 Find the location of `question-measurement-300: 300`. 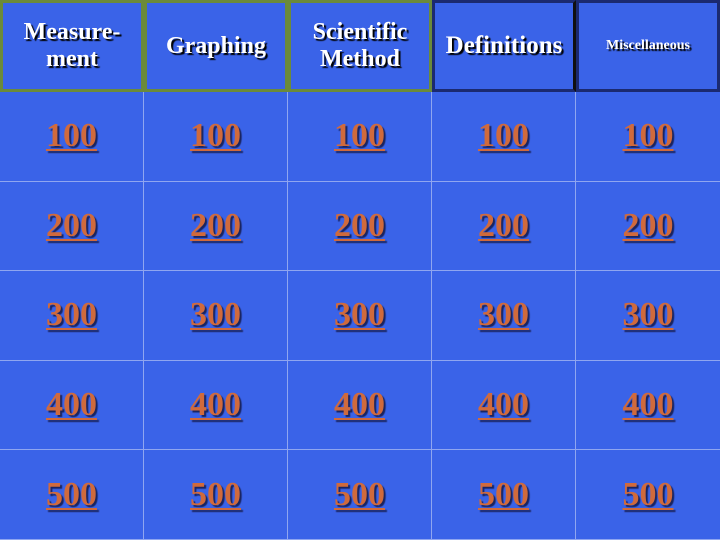

question-measurement-300: 300 is located at coordinates (72, 316).